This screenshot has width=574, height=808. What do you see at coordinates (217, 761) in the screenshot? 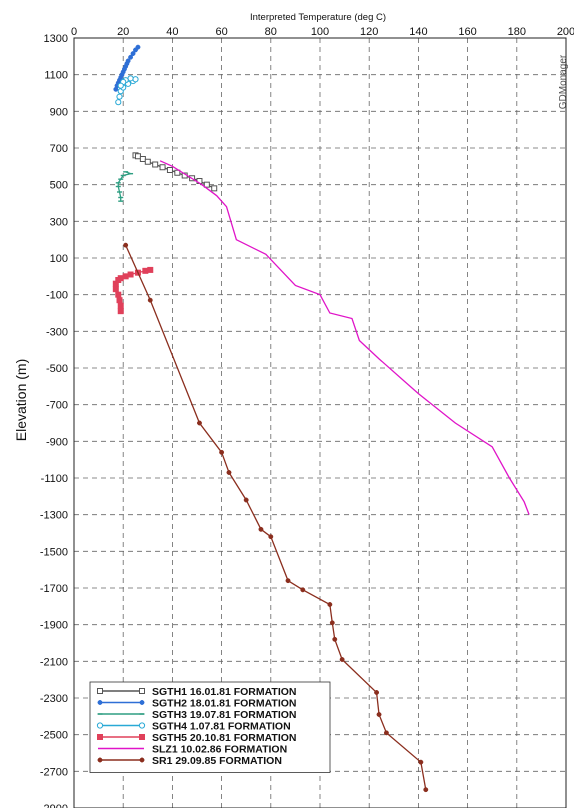
I see `legend-label: SR1 29.09.85 FORMATION` at bounding box center [217, 761].